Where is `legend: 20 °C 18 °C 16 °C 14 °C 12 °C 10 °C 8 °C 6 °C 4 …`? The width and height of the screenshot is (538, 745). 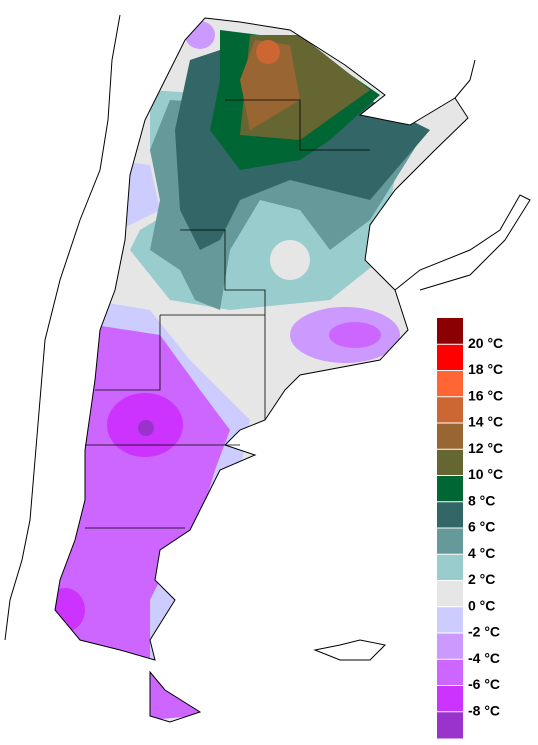 legend: 20 °C 18 °C 16 °C 14 °C 12 °C 10 °C 8 °C 6 °C 4 … is located at coordinates (470, 528).